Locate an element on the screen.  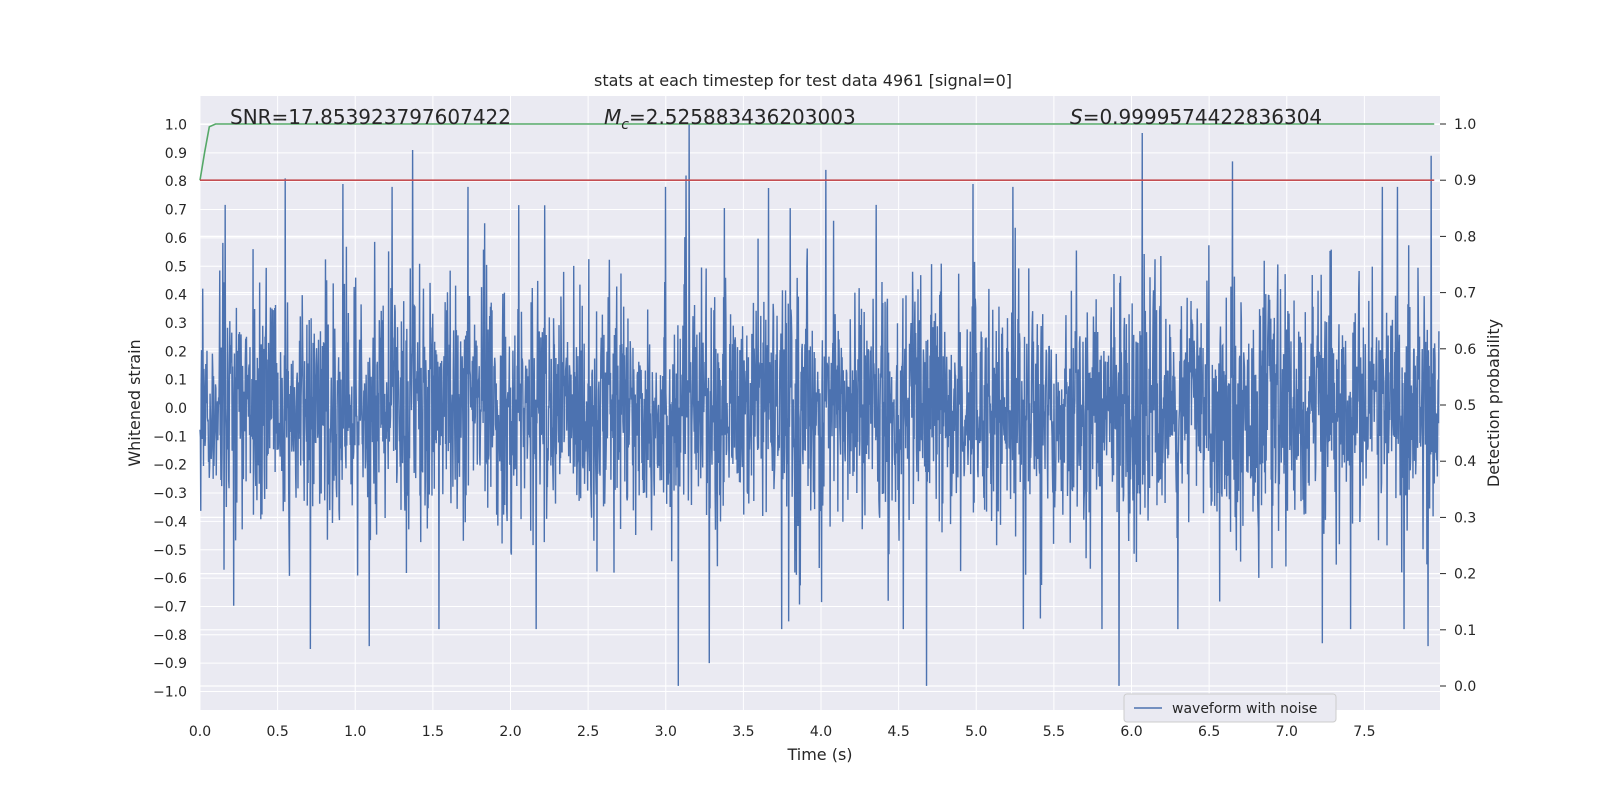
y-tick-label: 0.1 is located at coordinates (176, 381).